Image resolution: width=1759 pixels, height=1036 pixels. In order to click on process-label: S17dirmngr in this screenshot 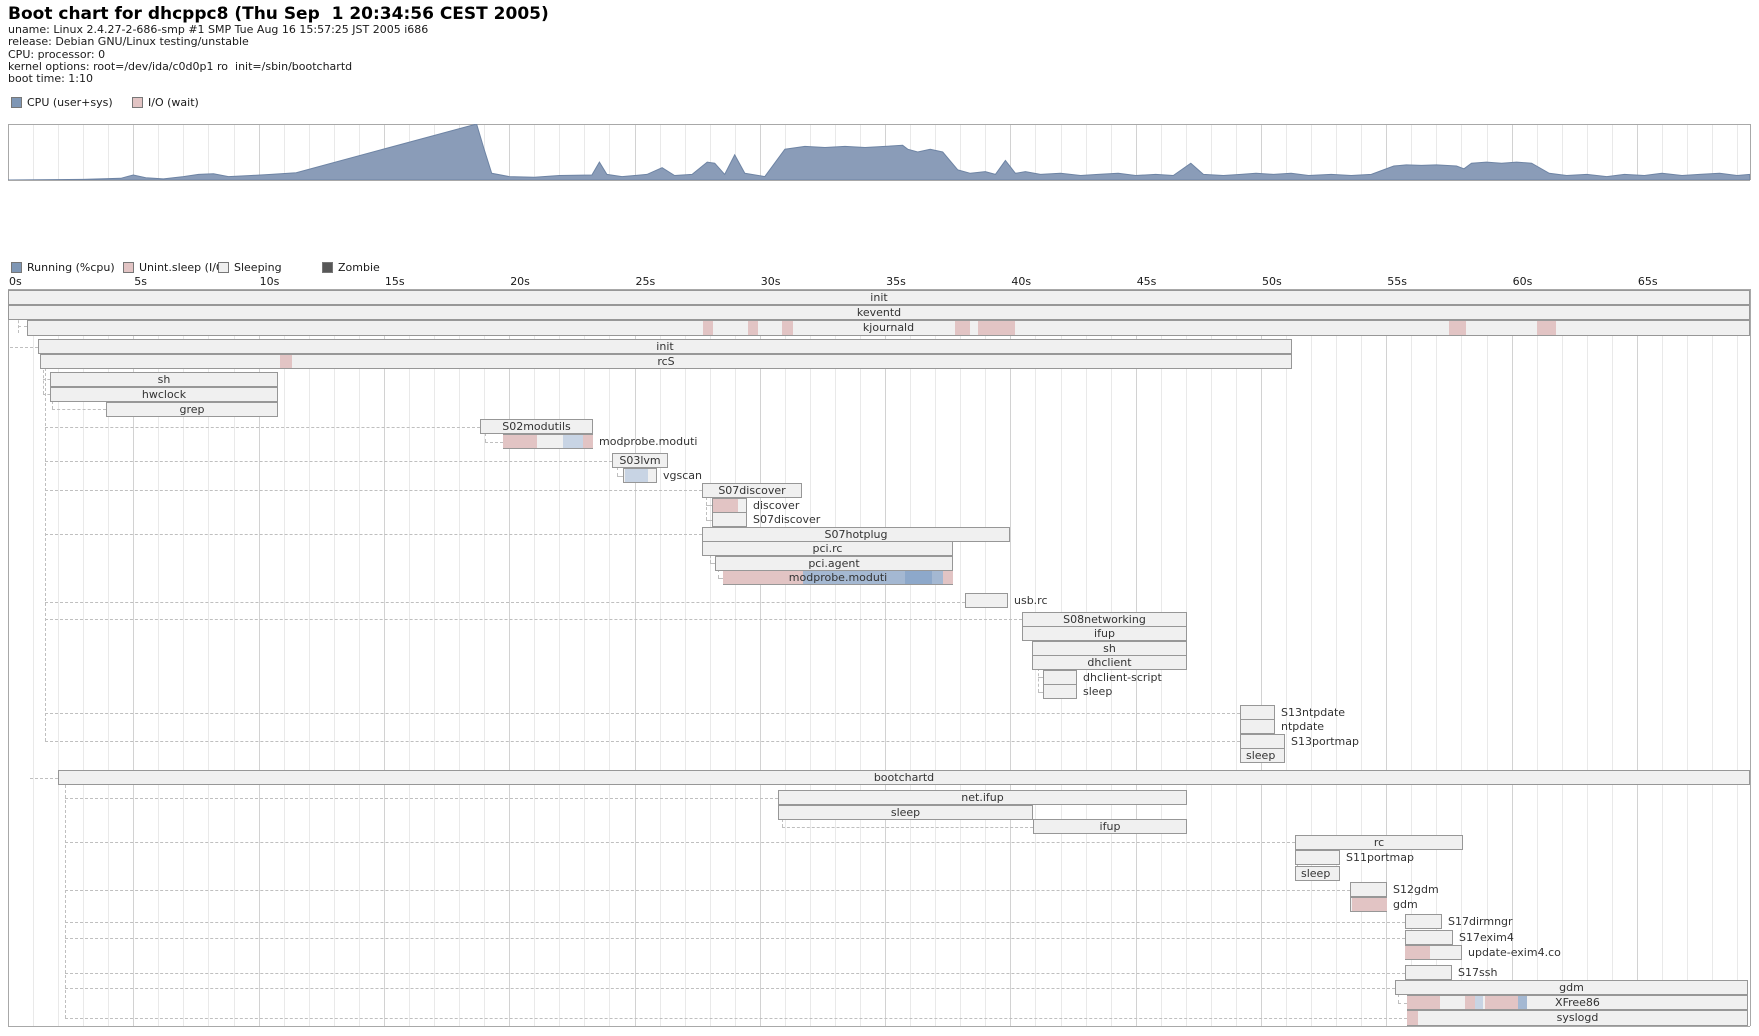, I will do `click(1480, 921)`.